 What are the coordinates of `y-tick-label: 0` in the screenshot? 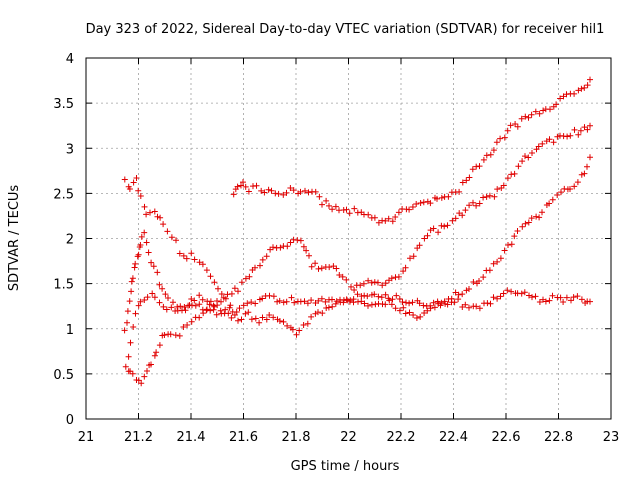 It's located at (70, 420).